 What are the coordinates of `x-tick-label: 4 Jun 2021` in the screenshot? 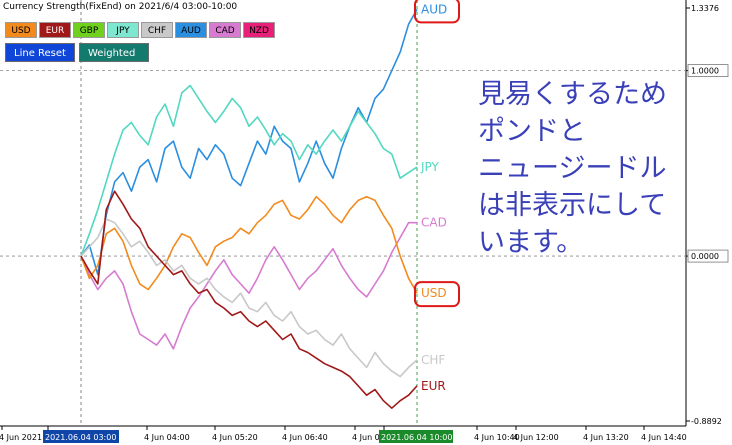 It's located at (21, 437).